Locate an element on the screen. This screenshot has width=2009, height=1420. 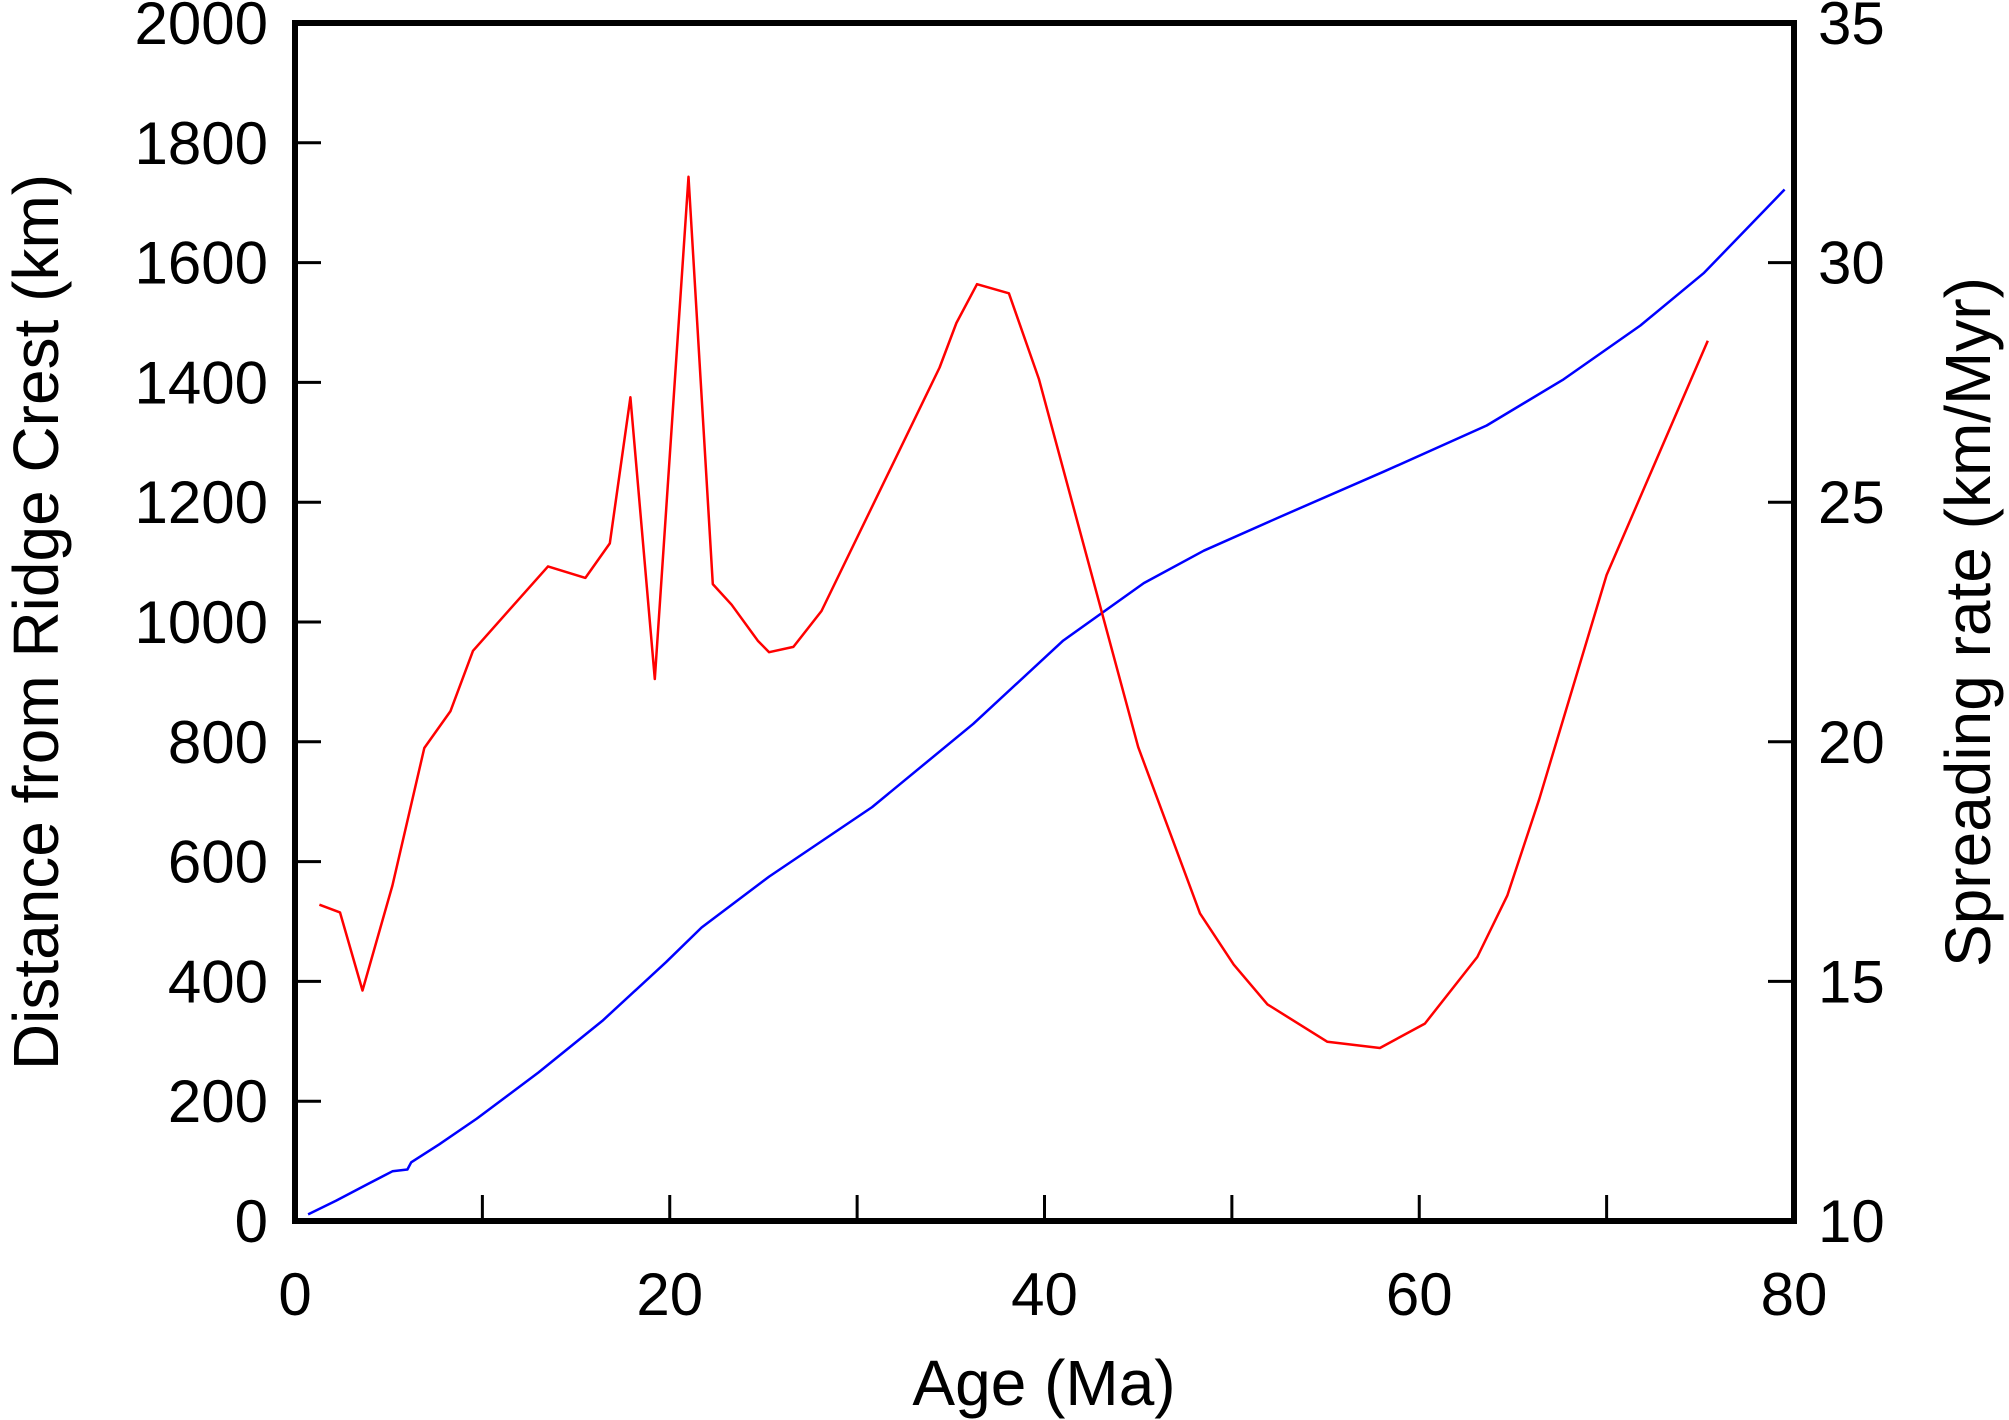
x-tick-label: 60 is located at coordinates (1419, 1294).